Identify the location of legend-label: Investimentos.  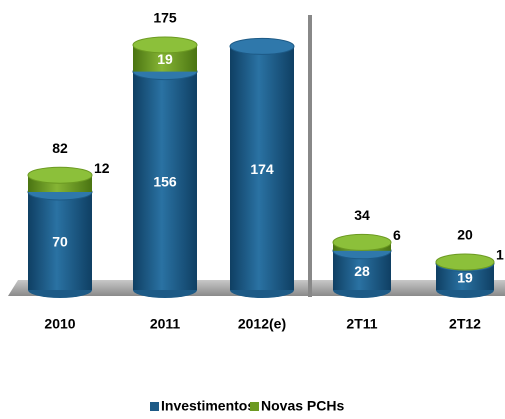
(208, 406).